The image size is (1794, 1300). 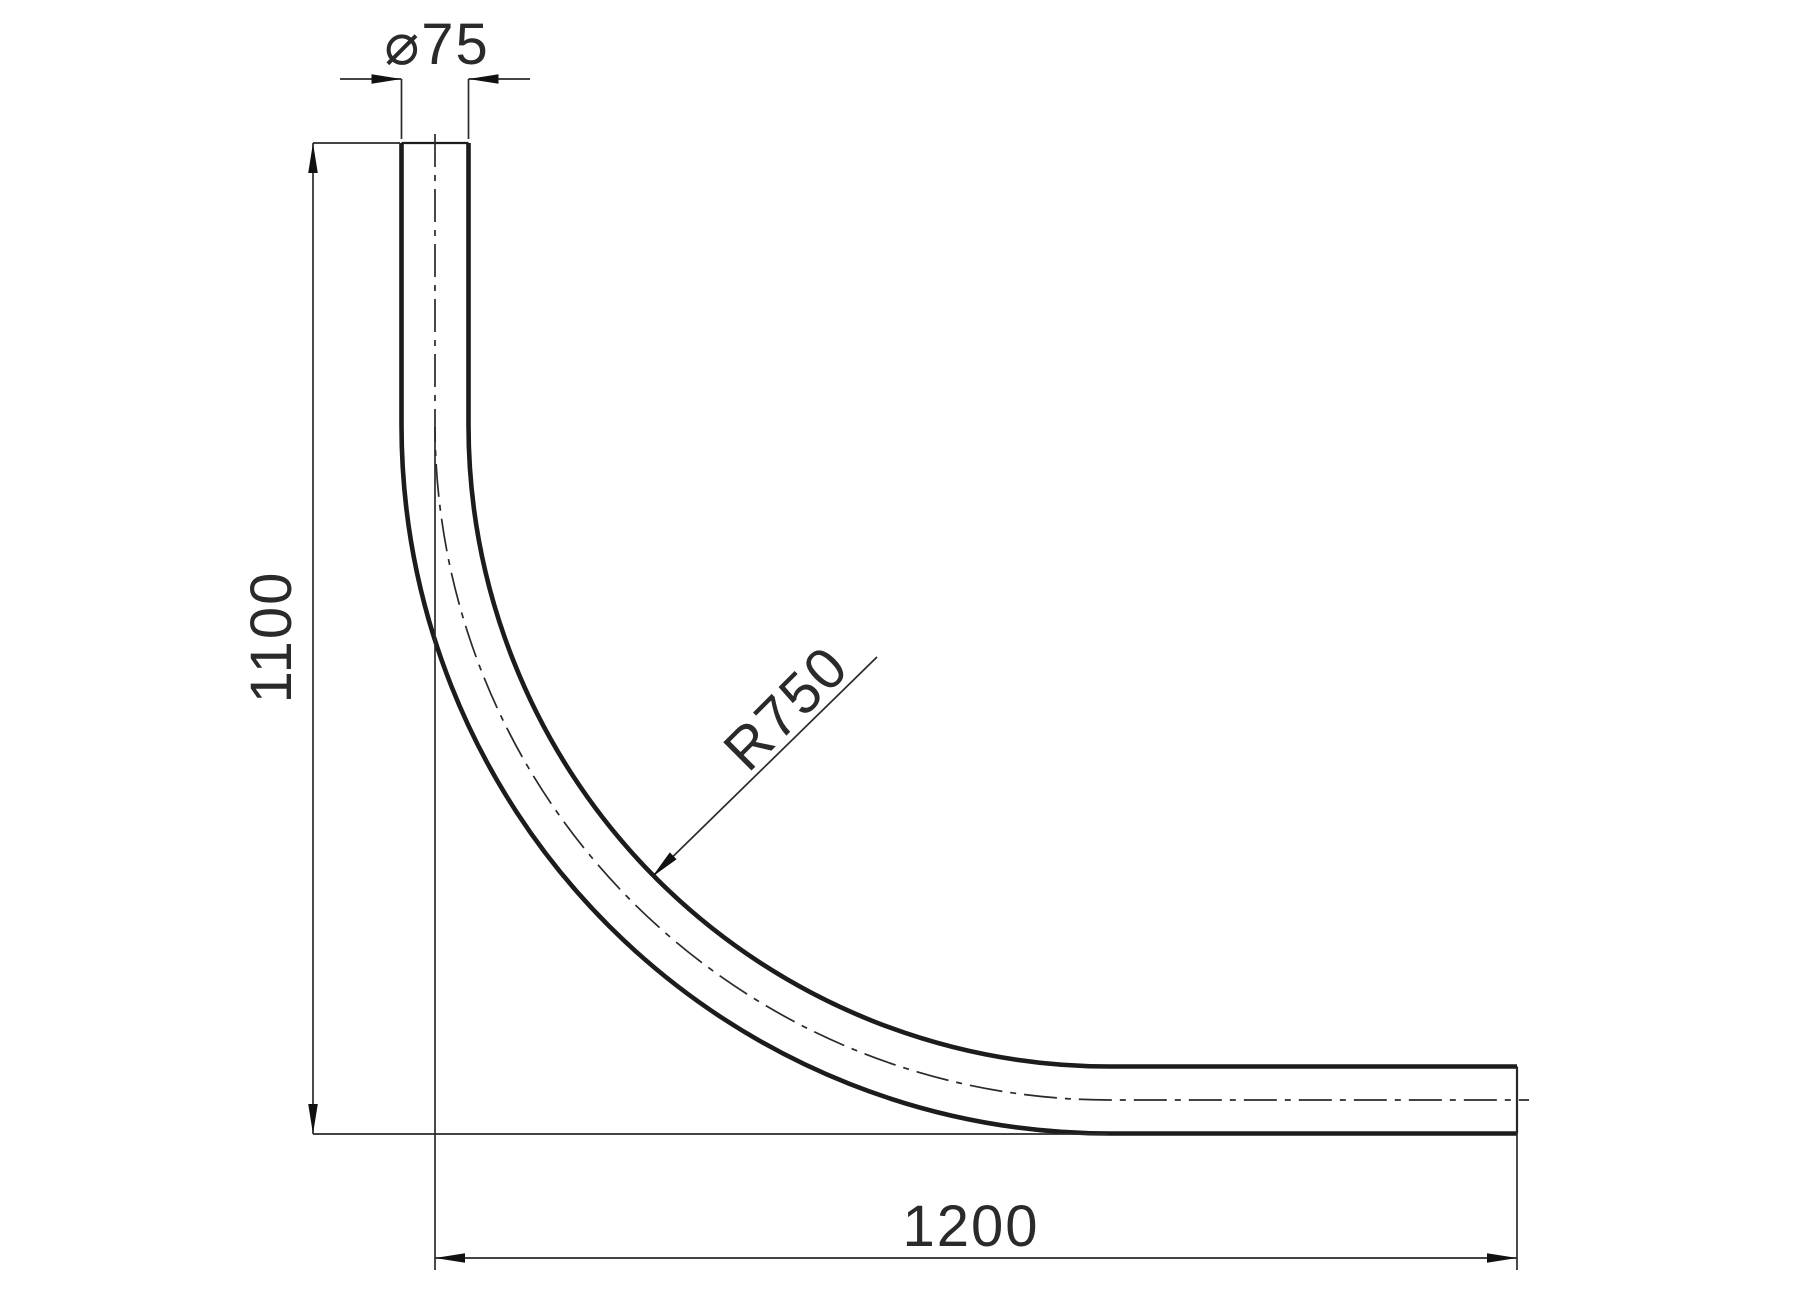 What do you see at coordinates (483, 79) in the screenshot?
I see `diameter-arrowhead-right` at bounding box center [483, 79].